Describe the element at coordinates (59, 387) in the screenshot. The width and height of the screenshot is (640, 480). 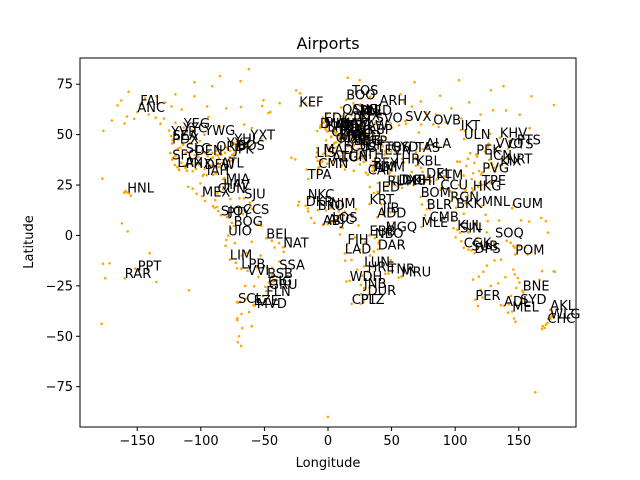
I see `y-tick-label: −75` at that location.